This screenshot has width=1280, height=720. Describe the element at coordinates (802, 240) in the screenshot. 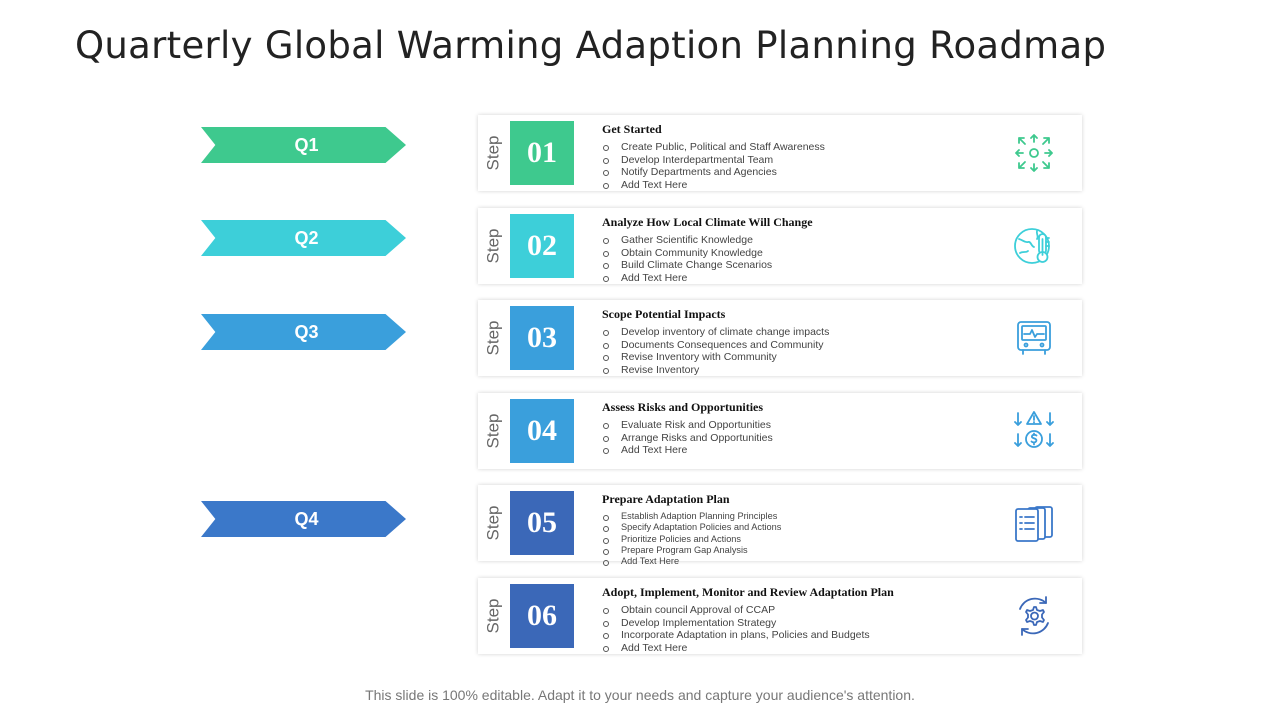

I see `step-item: Gather Scientific Knowledge` at that location.